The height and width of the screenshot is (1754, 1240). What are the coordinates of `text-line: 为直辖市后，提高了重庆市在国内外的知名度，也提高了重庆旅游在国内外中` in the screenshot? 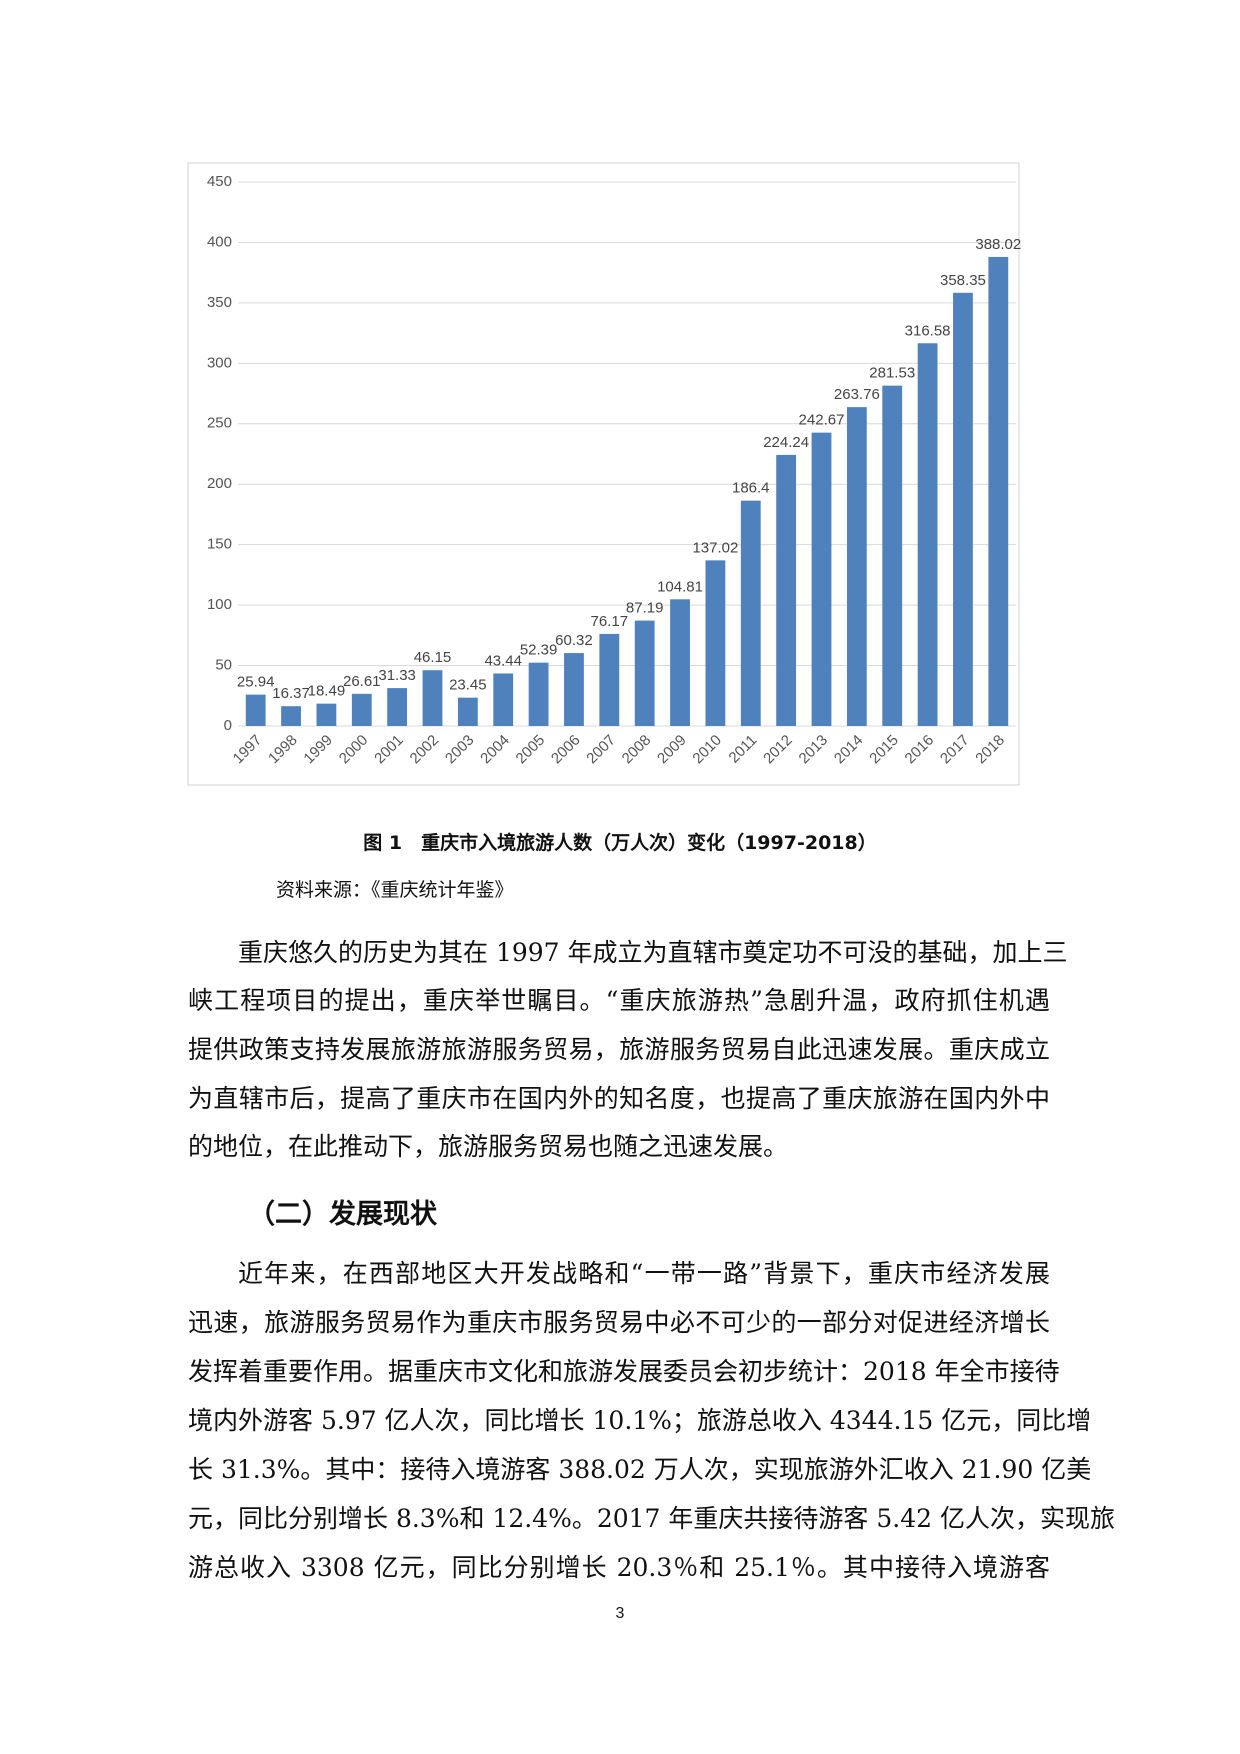 It's located at (619, 1098).